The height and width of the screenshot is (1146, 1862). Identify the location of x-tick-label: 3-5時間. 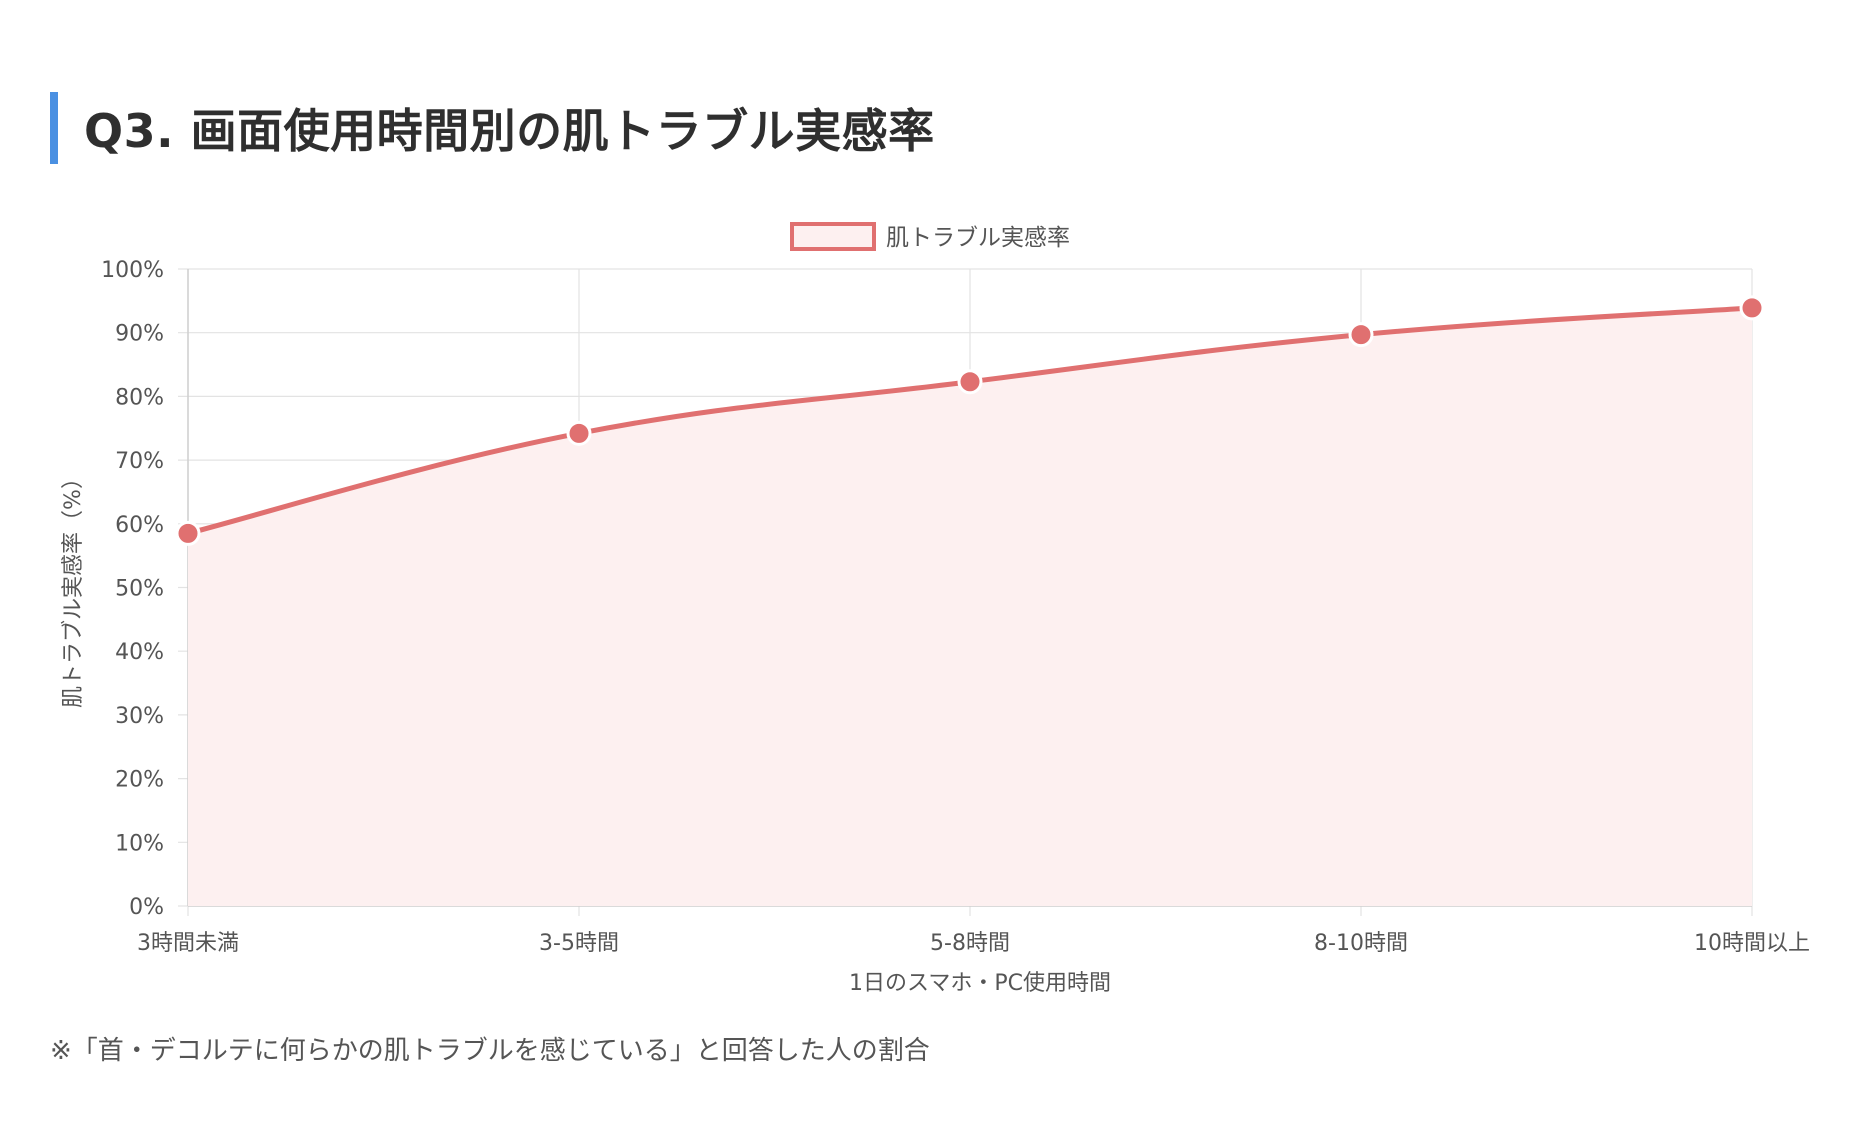
(579, 943).